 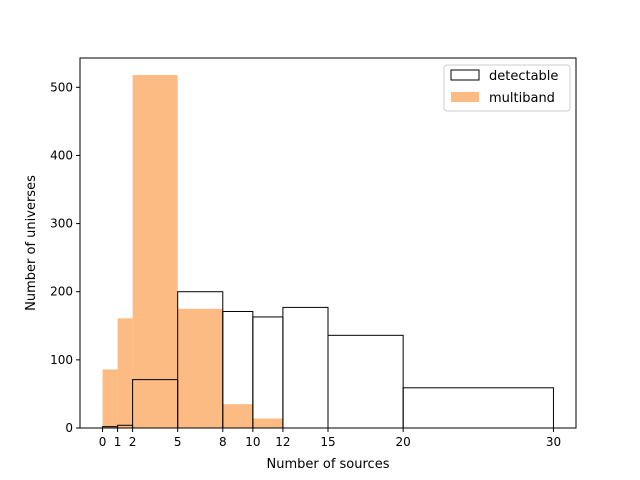 I want to click on y-tick-label: 0, so click(x=69, y=428).